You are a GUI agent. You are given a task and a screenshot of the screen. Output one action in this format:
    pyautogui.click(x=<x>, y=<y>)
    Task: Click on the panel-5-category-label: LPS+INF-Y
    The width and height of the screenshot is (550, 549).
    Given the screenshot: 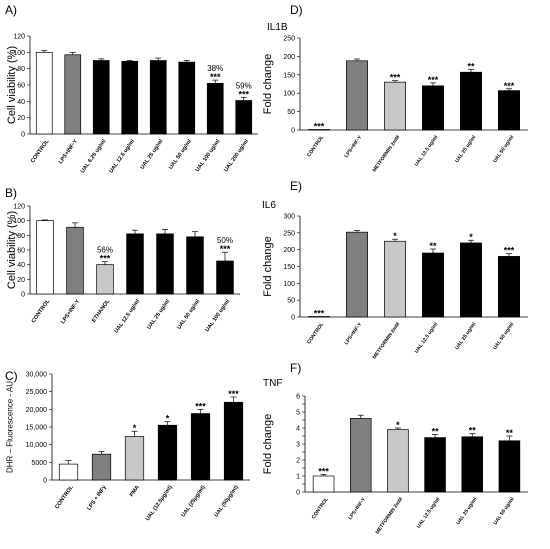 What is the action you would take?
    pyautogui.click(x=354, y=333)
    